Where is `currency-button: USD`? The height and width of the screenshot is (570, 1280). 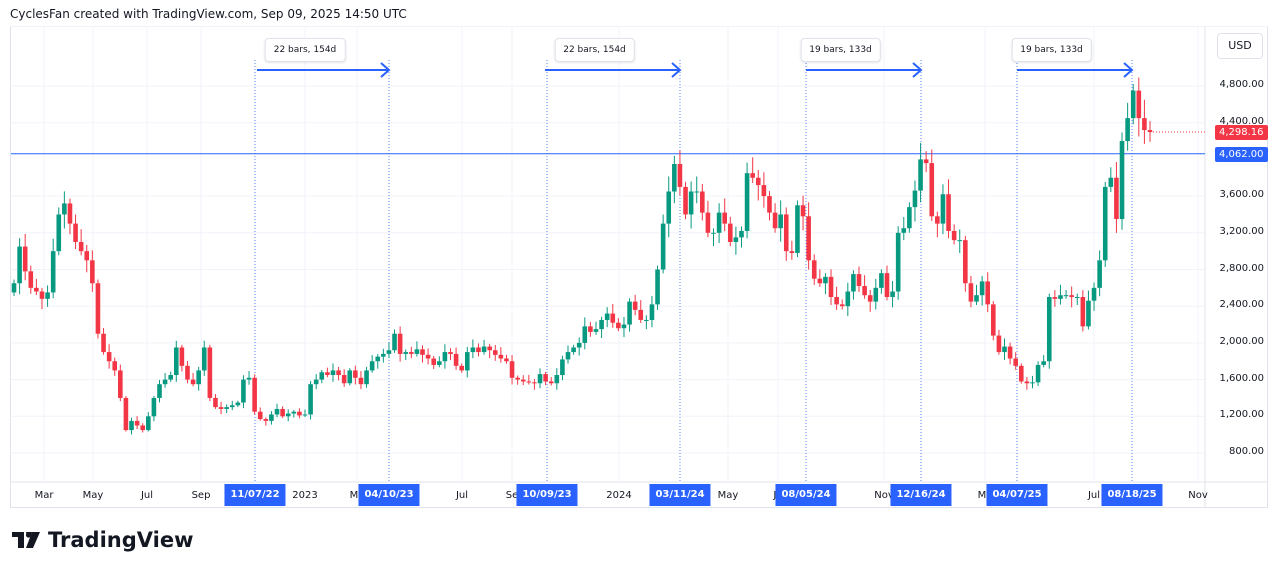 currency-button: USD is located at coordinates (1240, 46).